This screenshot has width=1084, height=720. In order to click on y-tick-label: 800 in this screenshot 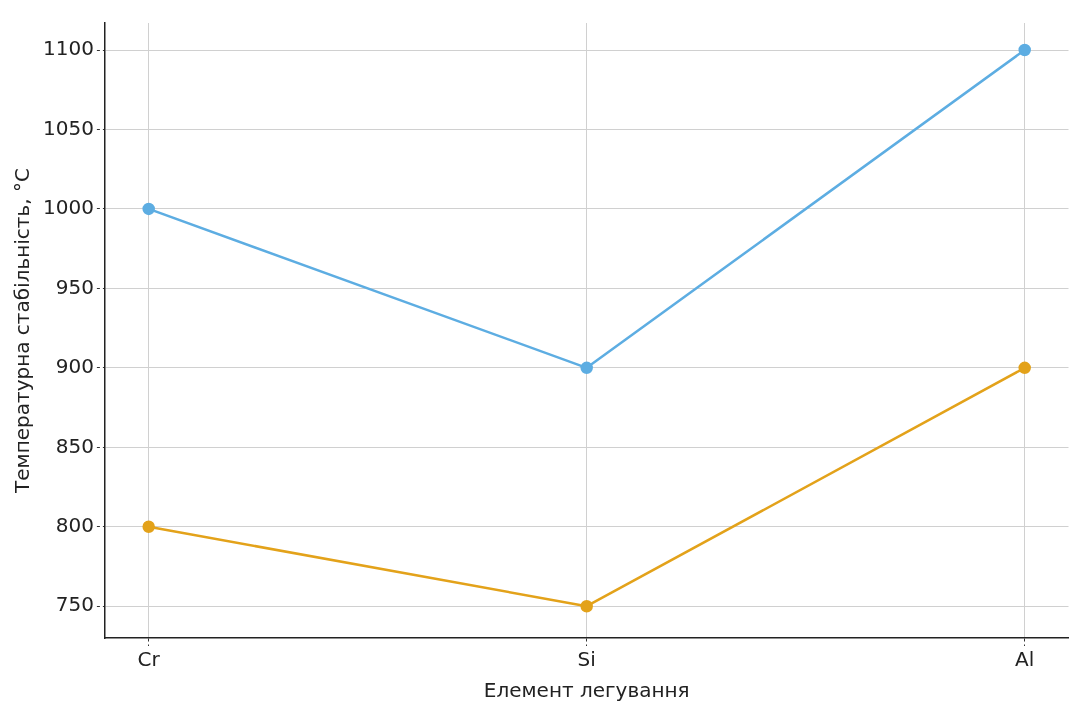, I will do `click(74, 524)`.